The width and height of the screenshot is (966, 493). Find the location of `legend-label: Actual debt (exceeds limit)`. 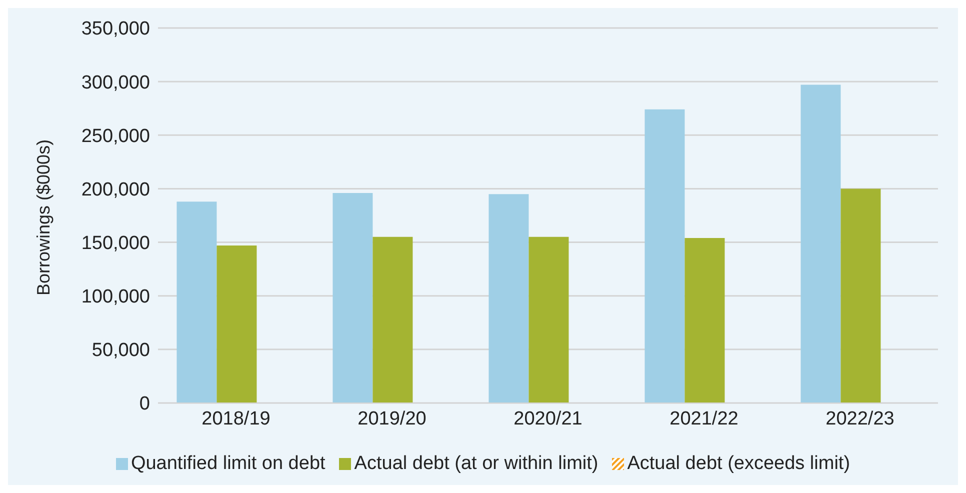

legend-label: Actual debt (exceeds limit) is located at coordinates (738, 464).